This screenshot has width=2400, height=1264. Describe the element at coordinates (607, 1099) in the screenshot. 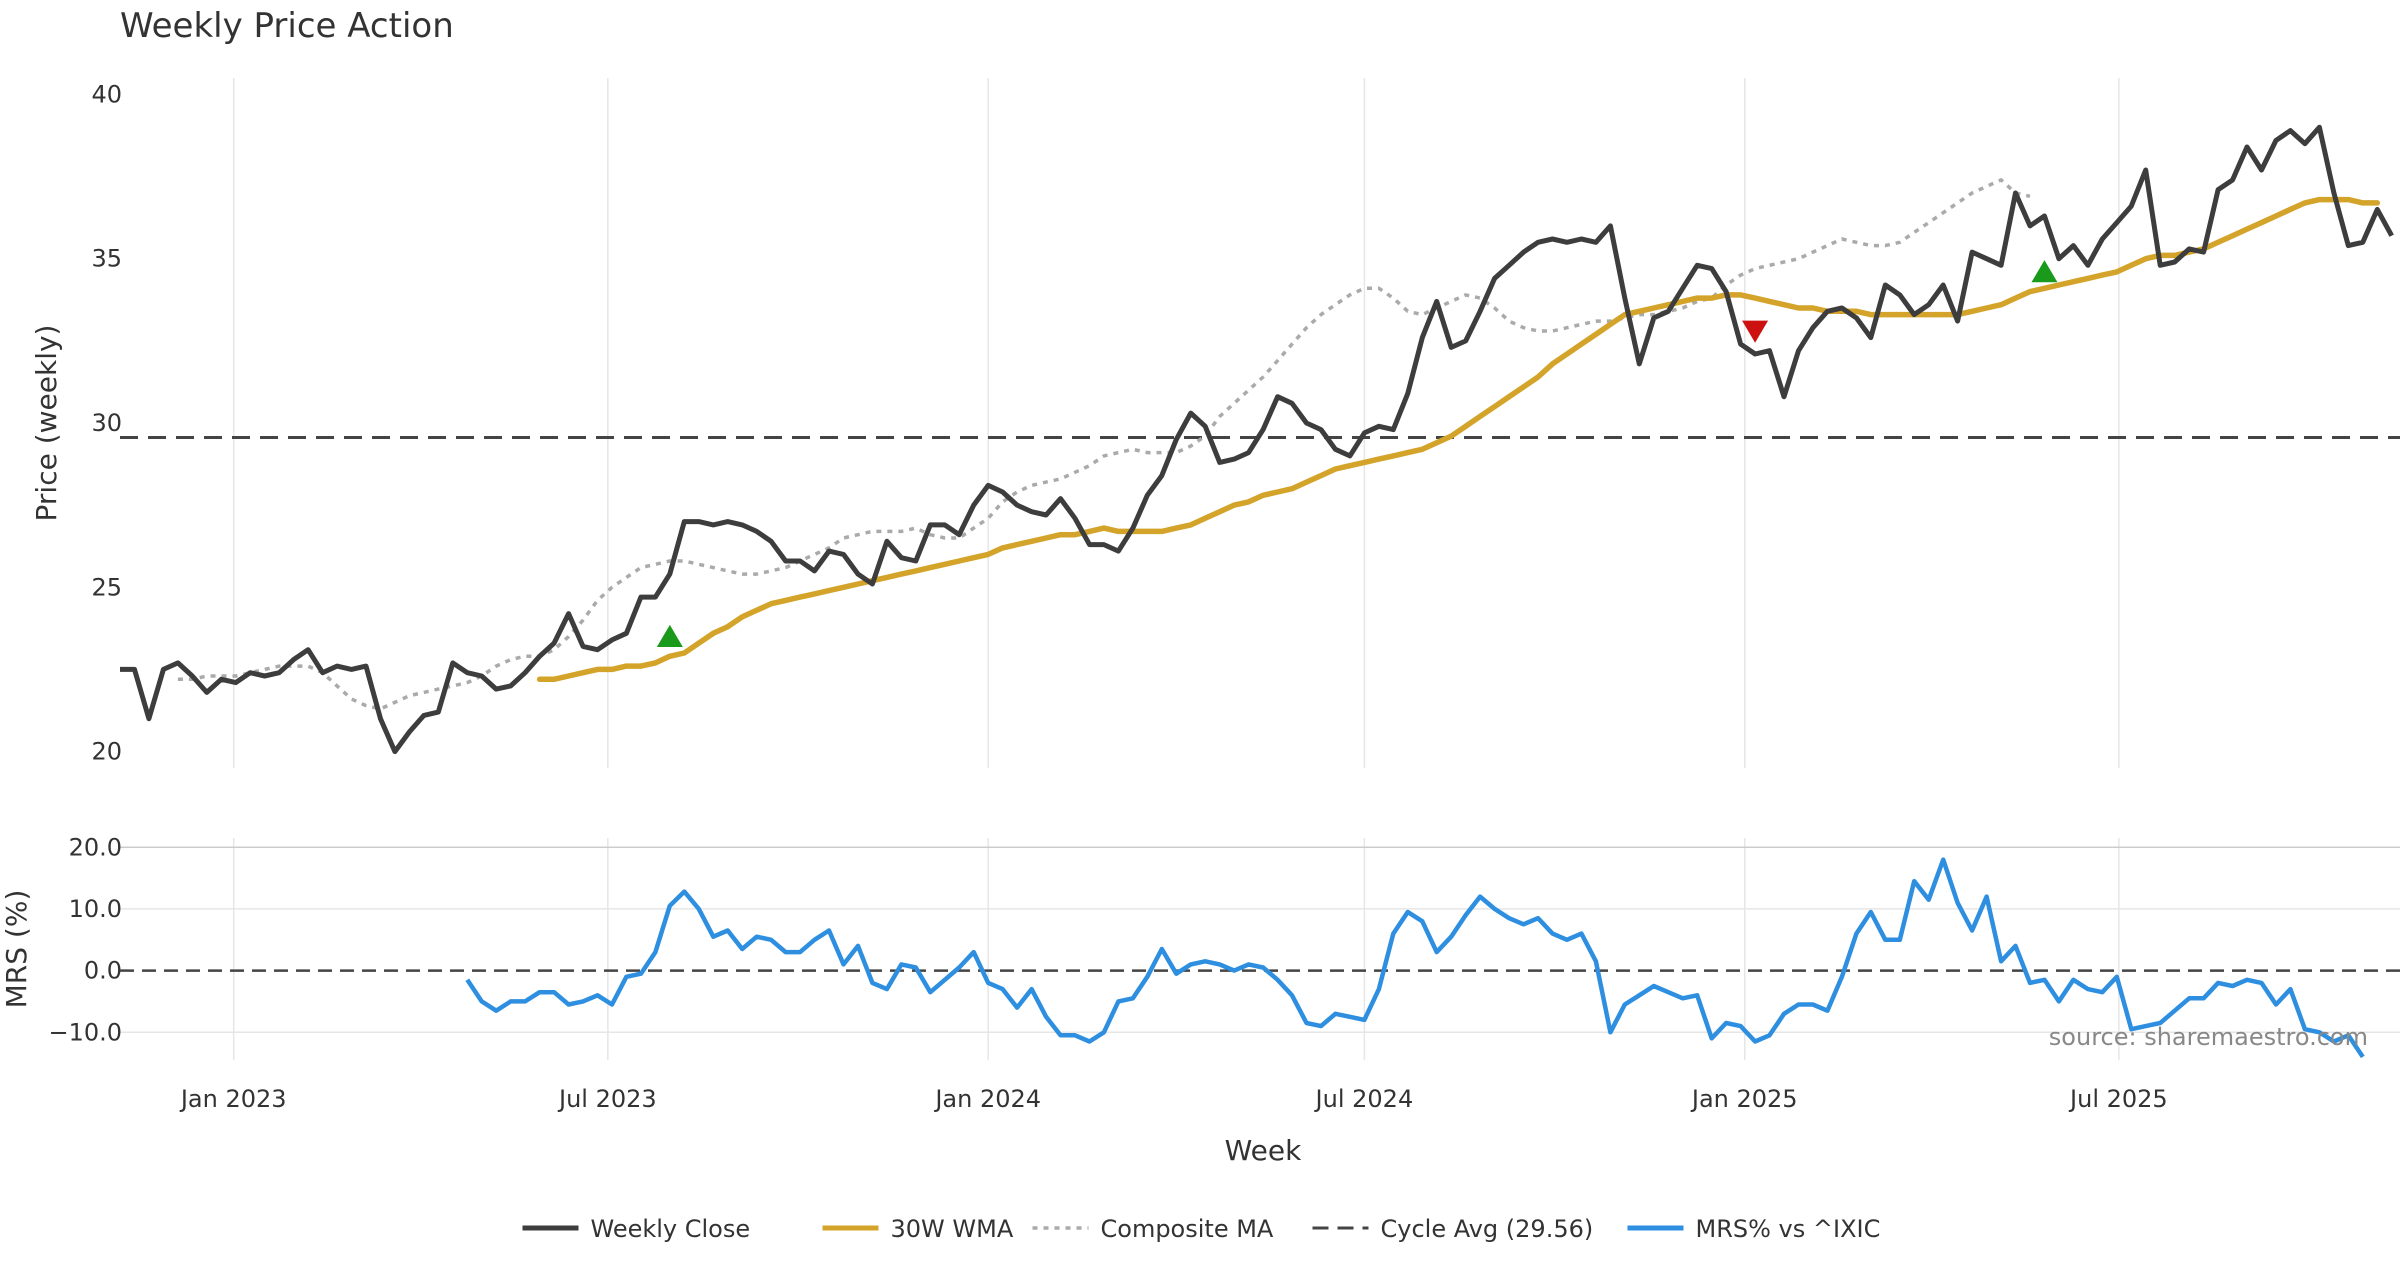

I see `x-tick-label: Jul 2023` at that location.